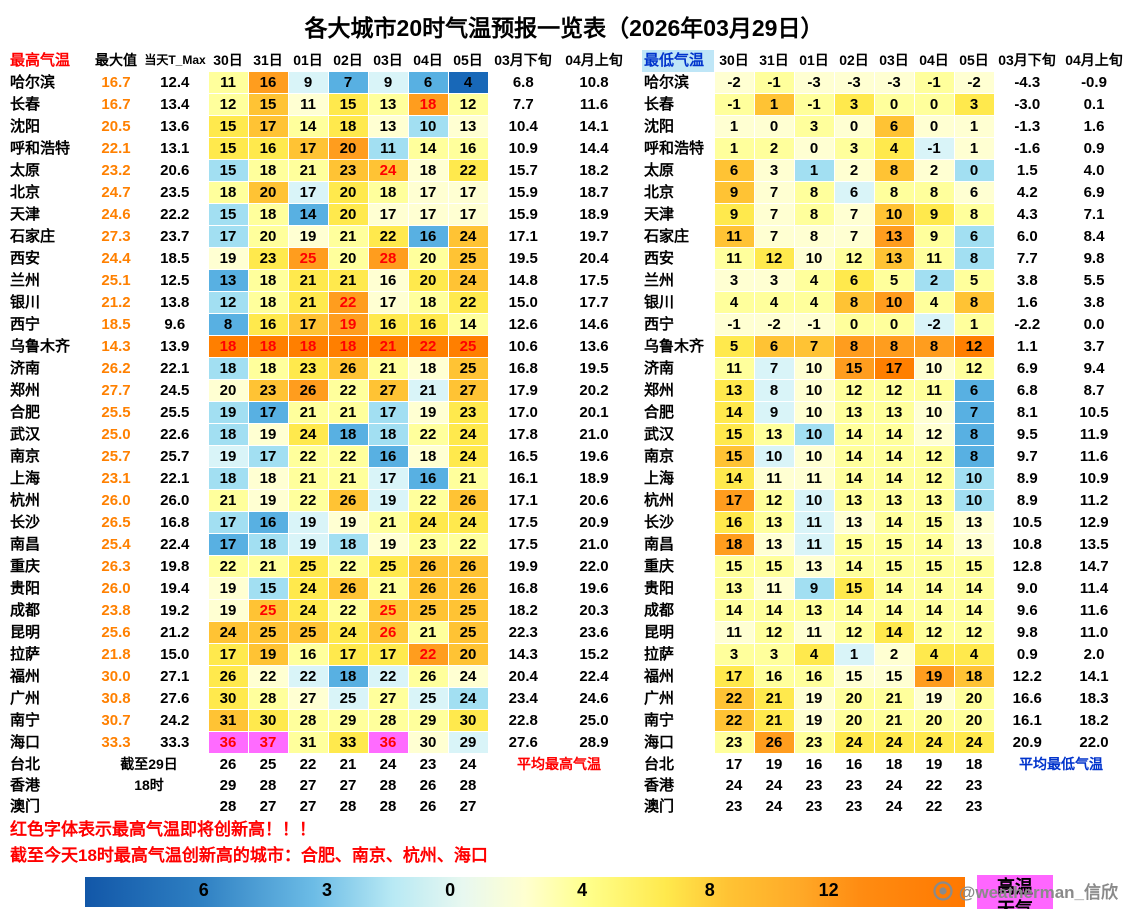 The height and width of the screenshot is (909, 1128). Describe the element at coordinates (974, 785) in the screenshot. I see `temp-cell: 23` at that location.